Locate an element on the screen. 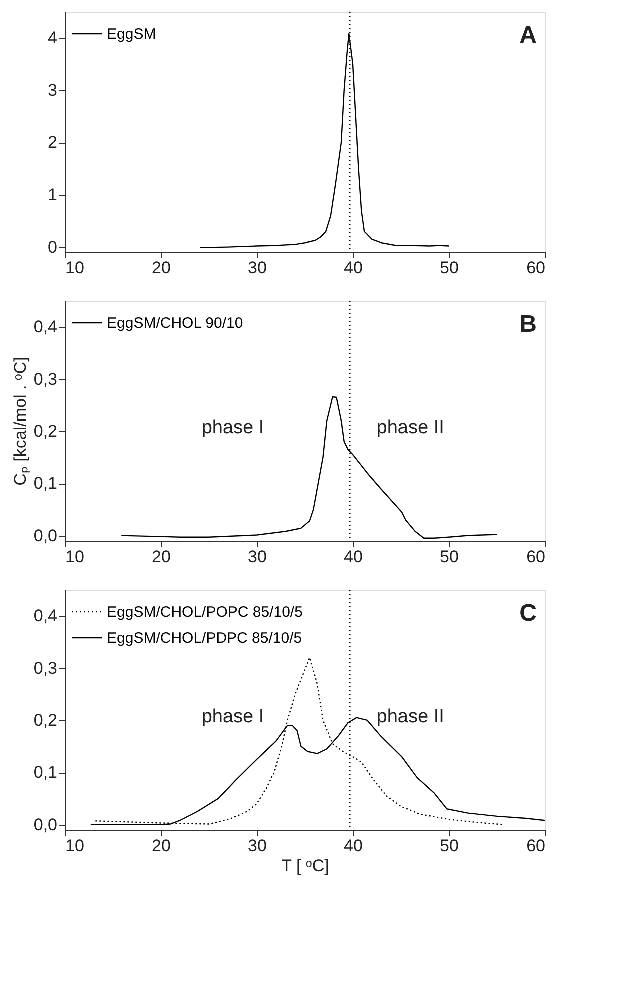 This screenshot has width=635, height=983. annotation: B is located at coordinates (528, 324).